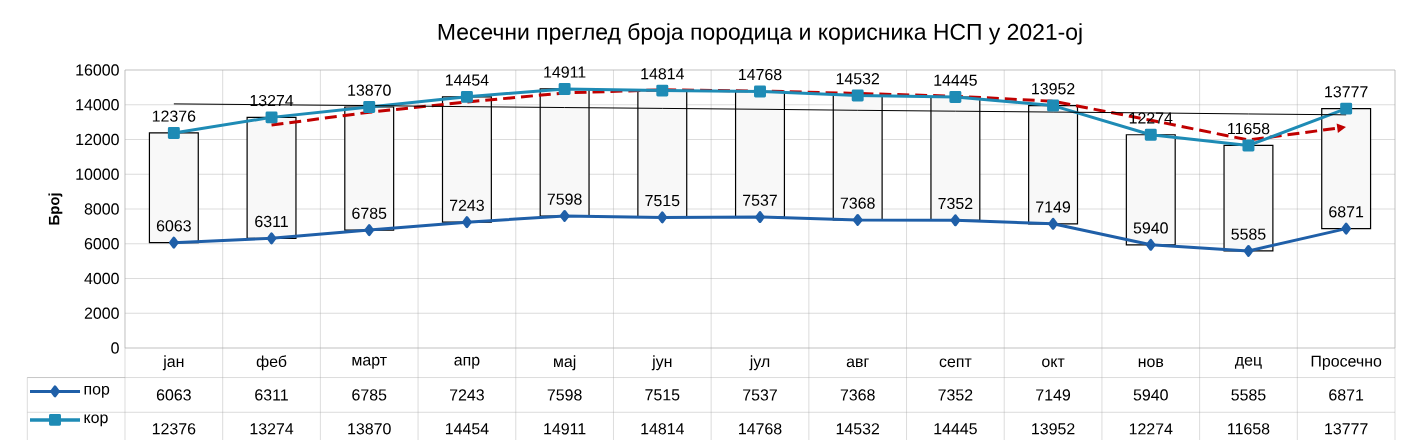 This screenshot has height=440, width=1416. Describe the element at coordinates (1053, 363) in the screenshot. I see `x-tick-label: окт` at that location.